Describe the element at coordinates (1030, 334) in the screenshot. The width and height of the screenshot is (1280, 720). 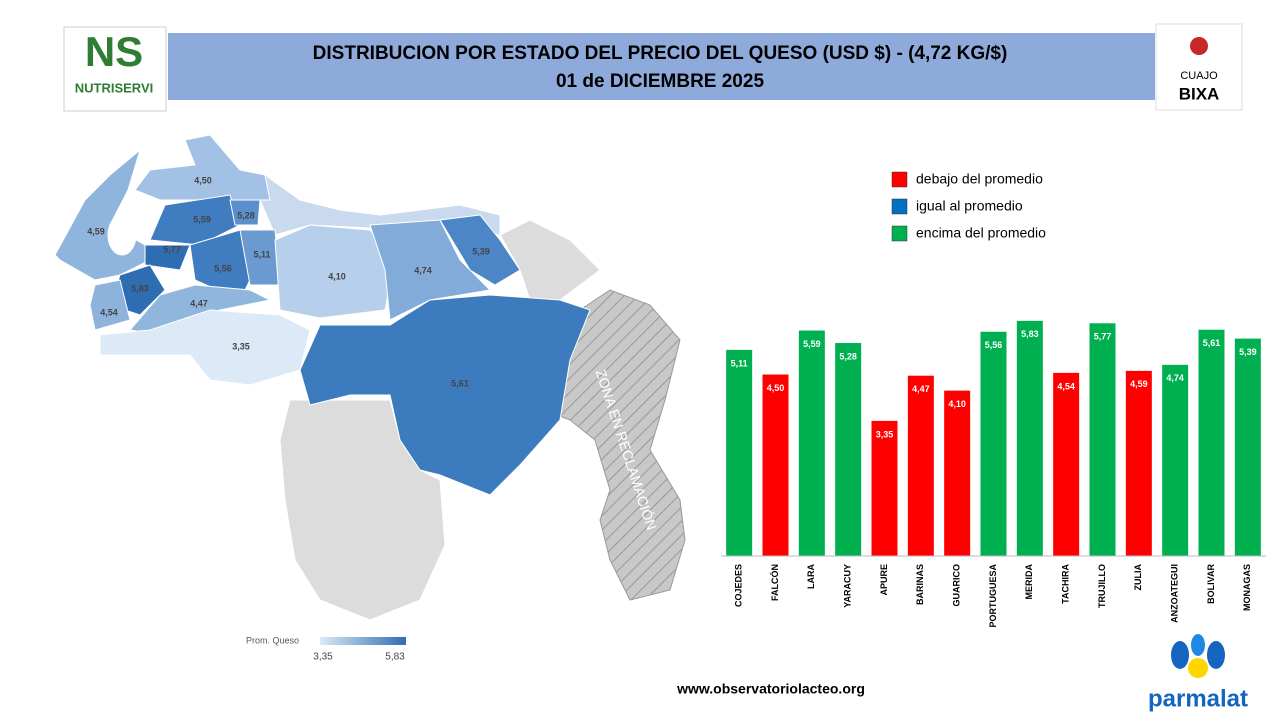
I see `value-label: 5,83` at that location.